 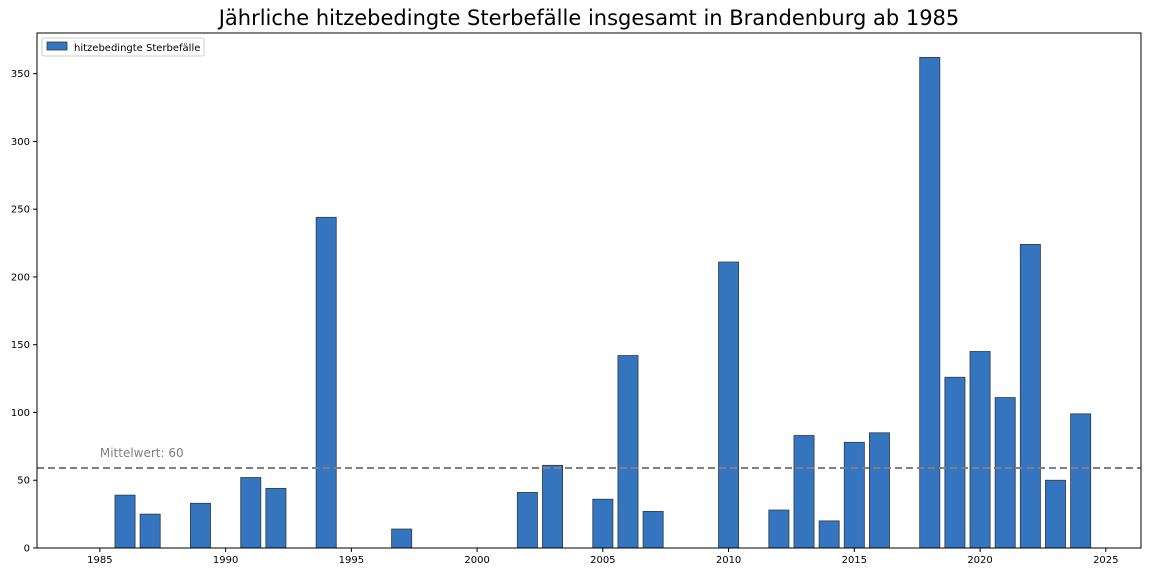 I want to click on bar-2014, so click(x=829, y=534).